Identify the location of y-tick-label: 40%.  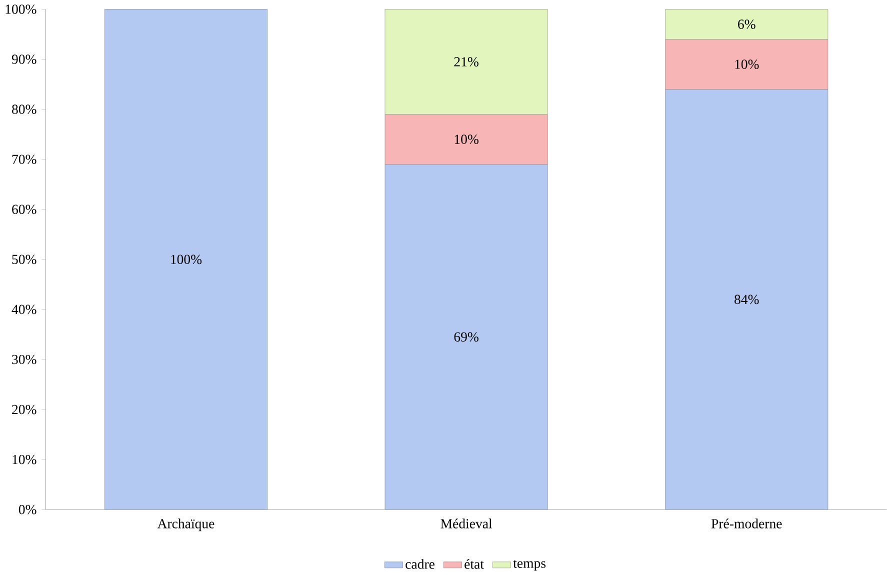
(24, 309).